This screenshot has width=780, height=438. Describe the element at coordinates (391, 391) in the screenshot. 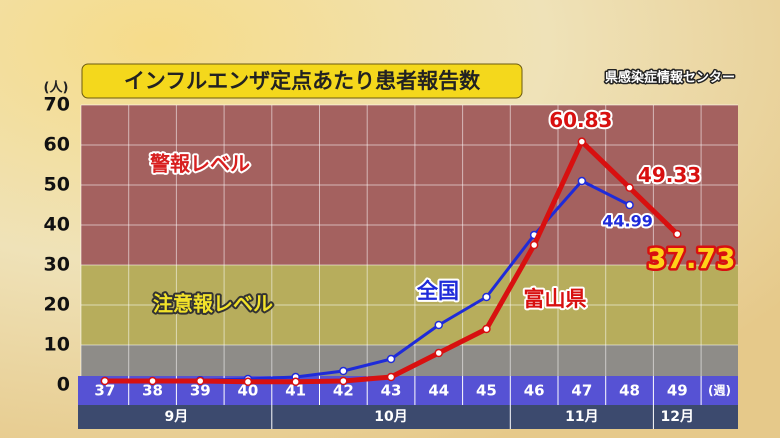

I see `x-tick-label: 43` at that location.